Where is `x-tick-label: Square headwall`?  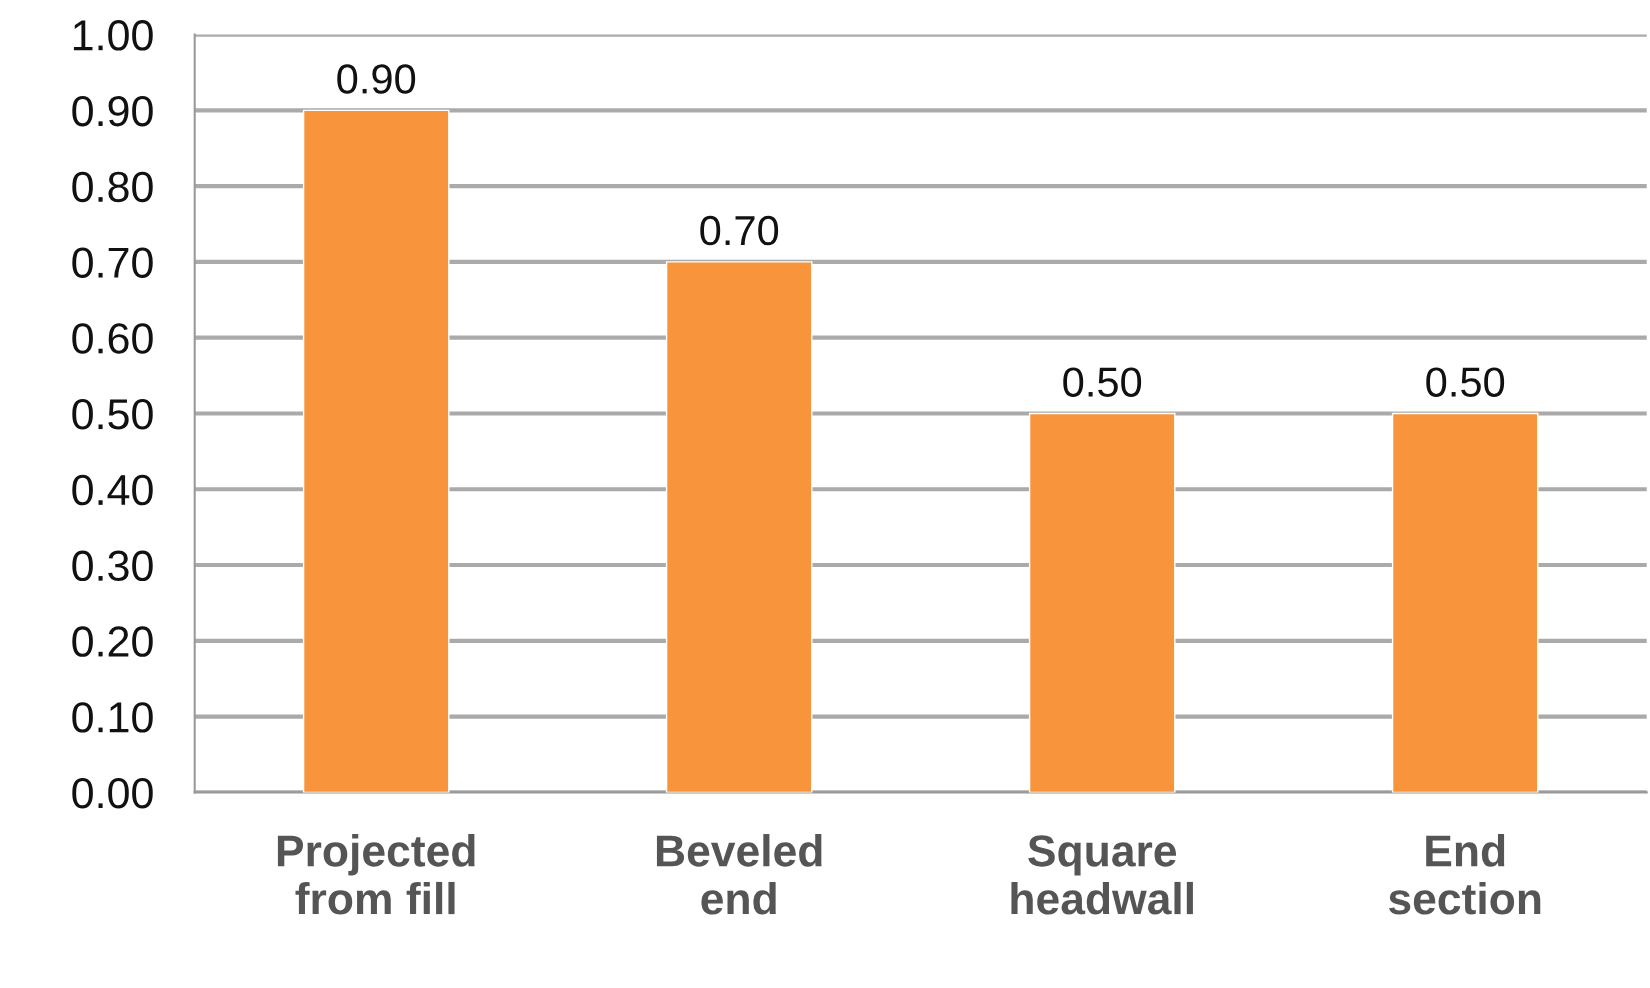
x-tick-label: Square headwall is located at coordinates (1102, 875).